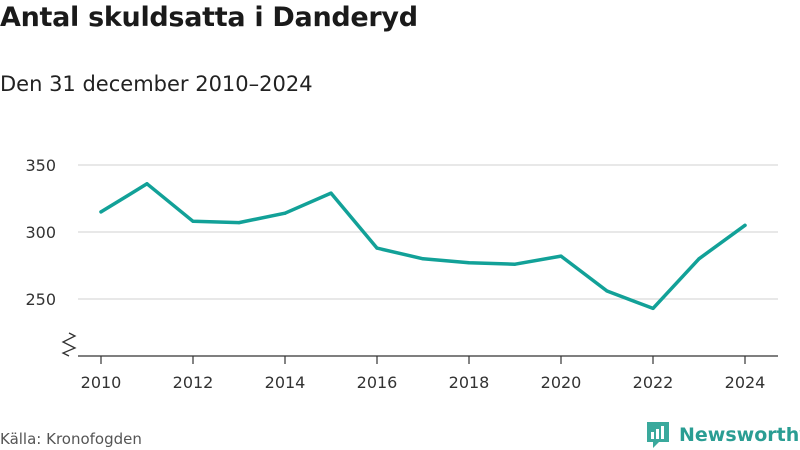  Describe the element at coordinates (653, 308) in the screenshot. I see `data-point-2022` at that location.